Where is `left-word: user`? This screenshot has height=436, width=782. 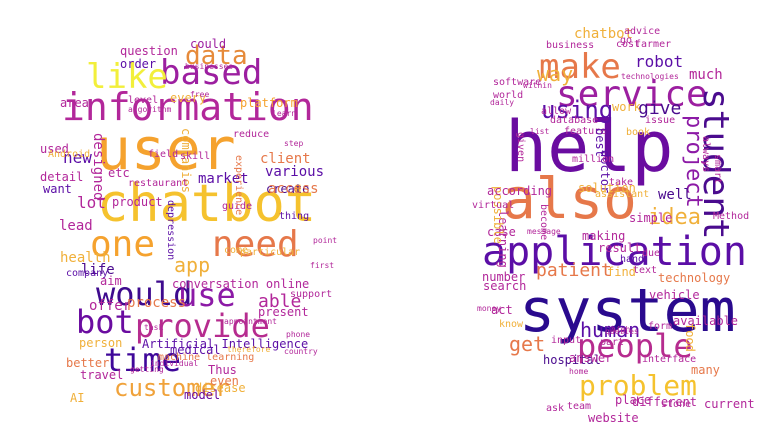
left-word: user is located at coordinates (166, 149).